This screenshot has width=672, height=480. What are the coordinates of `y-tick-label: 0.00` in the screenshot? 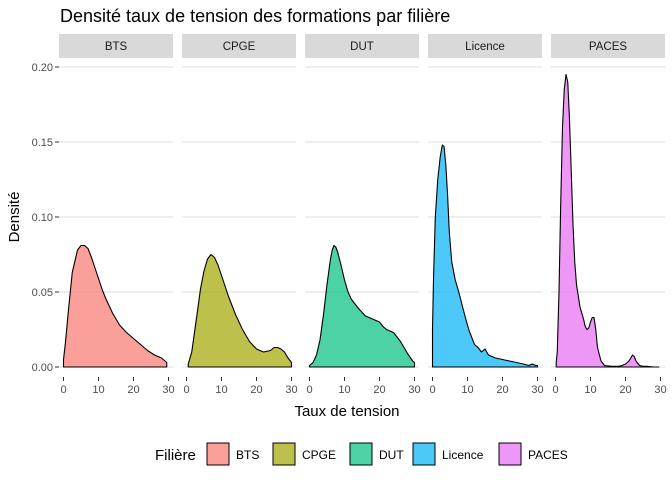 It's located at (42, 368).